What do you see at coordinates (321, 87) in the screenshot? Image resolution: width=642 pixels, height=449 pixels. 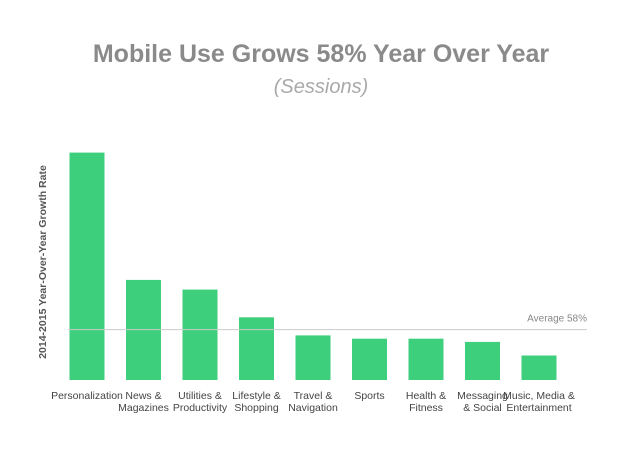 I see `chart-subtitle: (Sessions)` at bounding box center [321, 87].